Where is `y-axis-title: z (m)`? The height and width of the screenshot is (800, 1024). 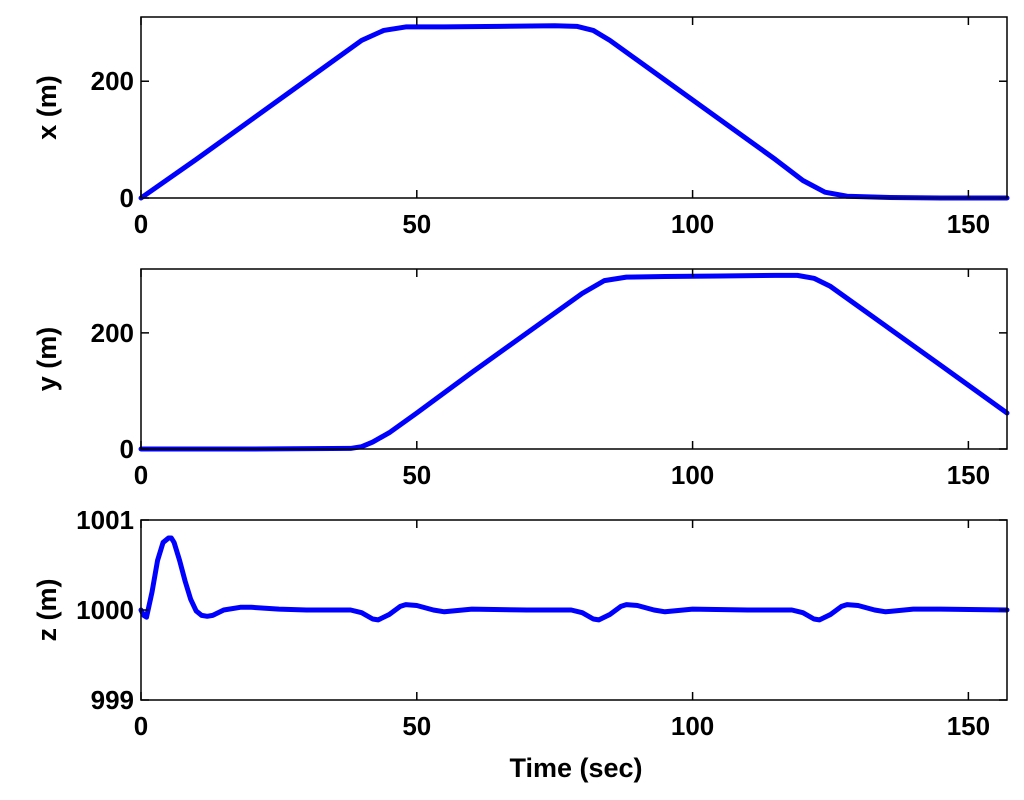
y-axis-title: z (m) is located at coordinates (47, 610).